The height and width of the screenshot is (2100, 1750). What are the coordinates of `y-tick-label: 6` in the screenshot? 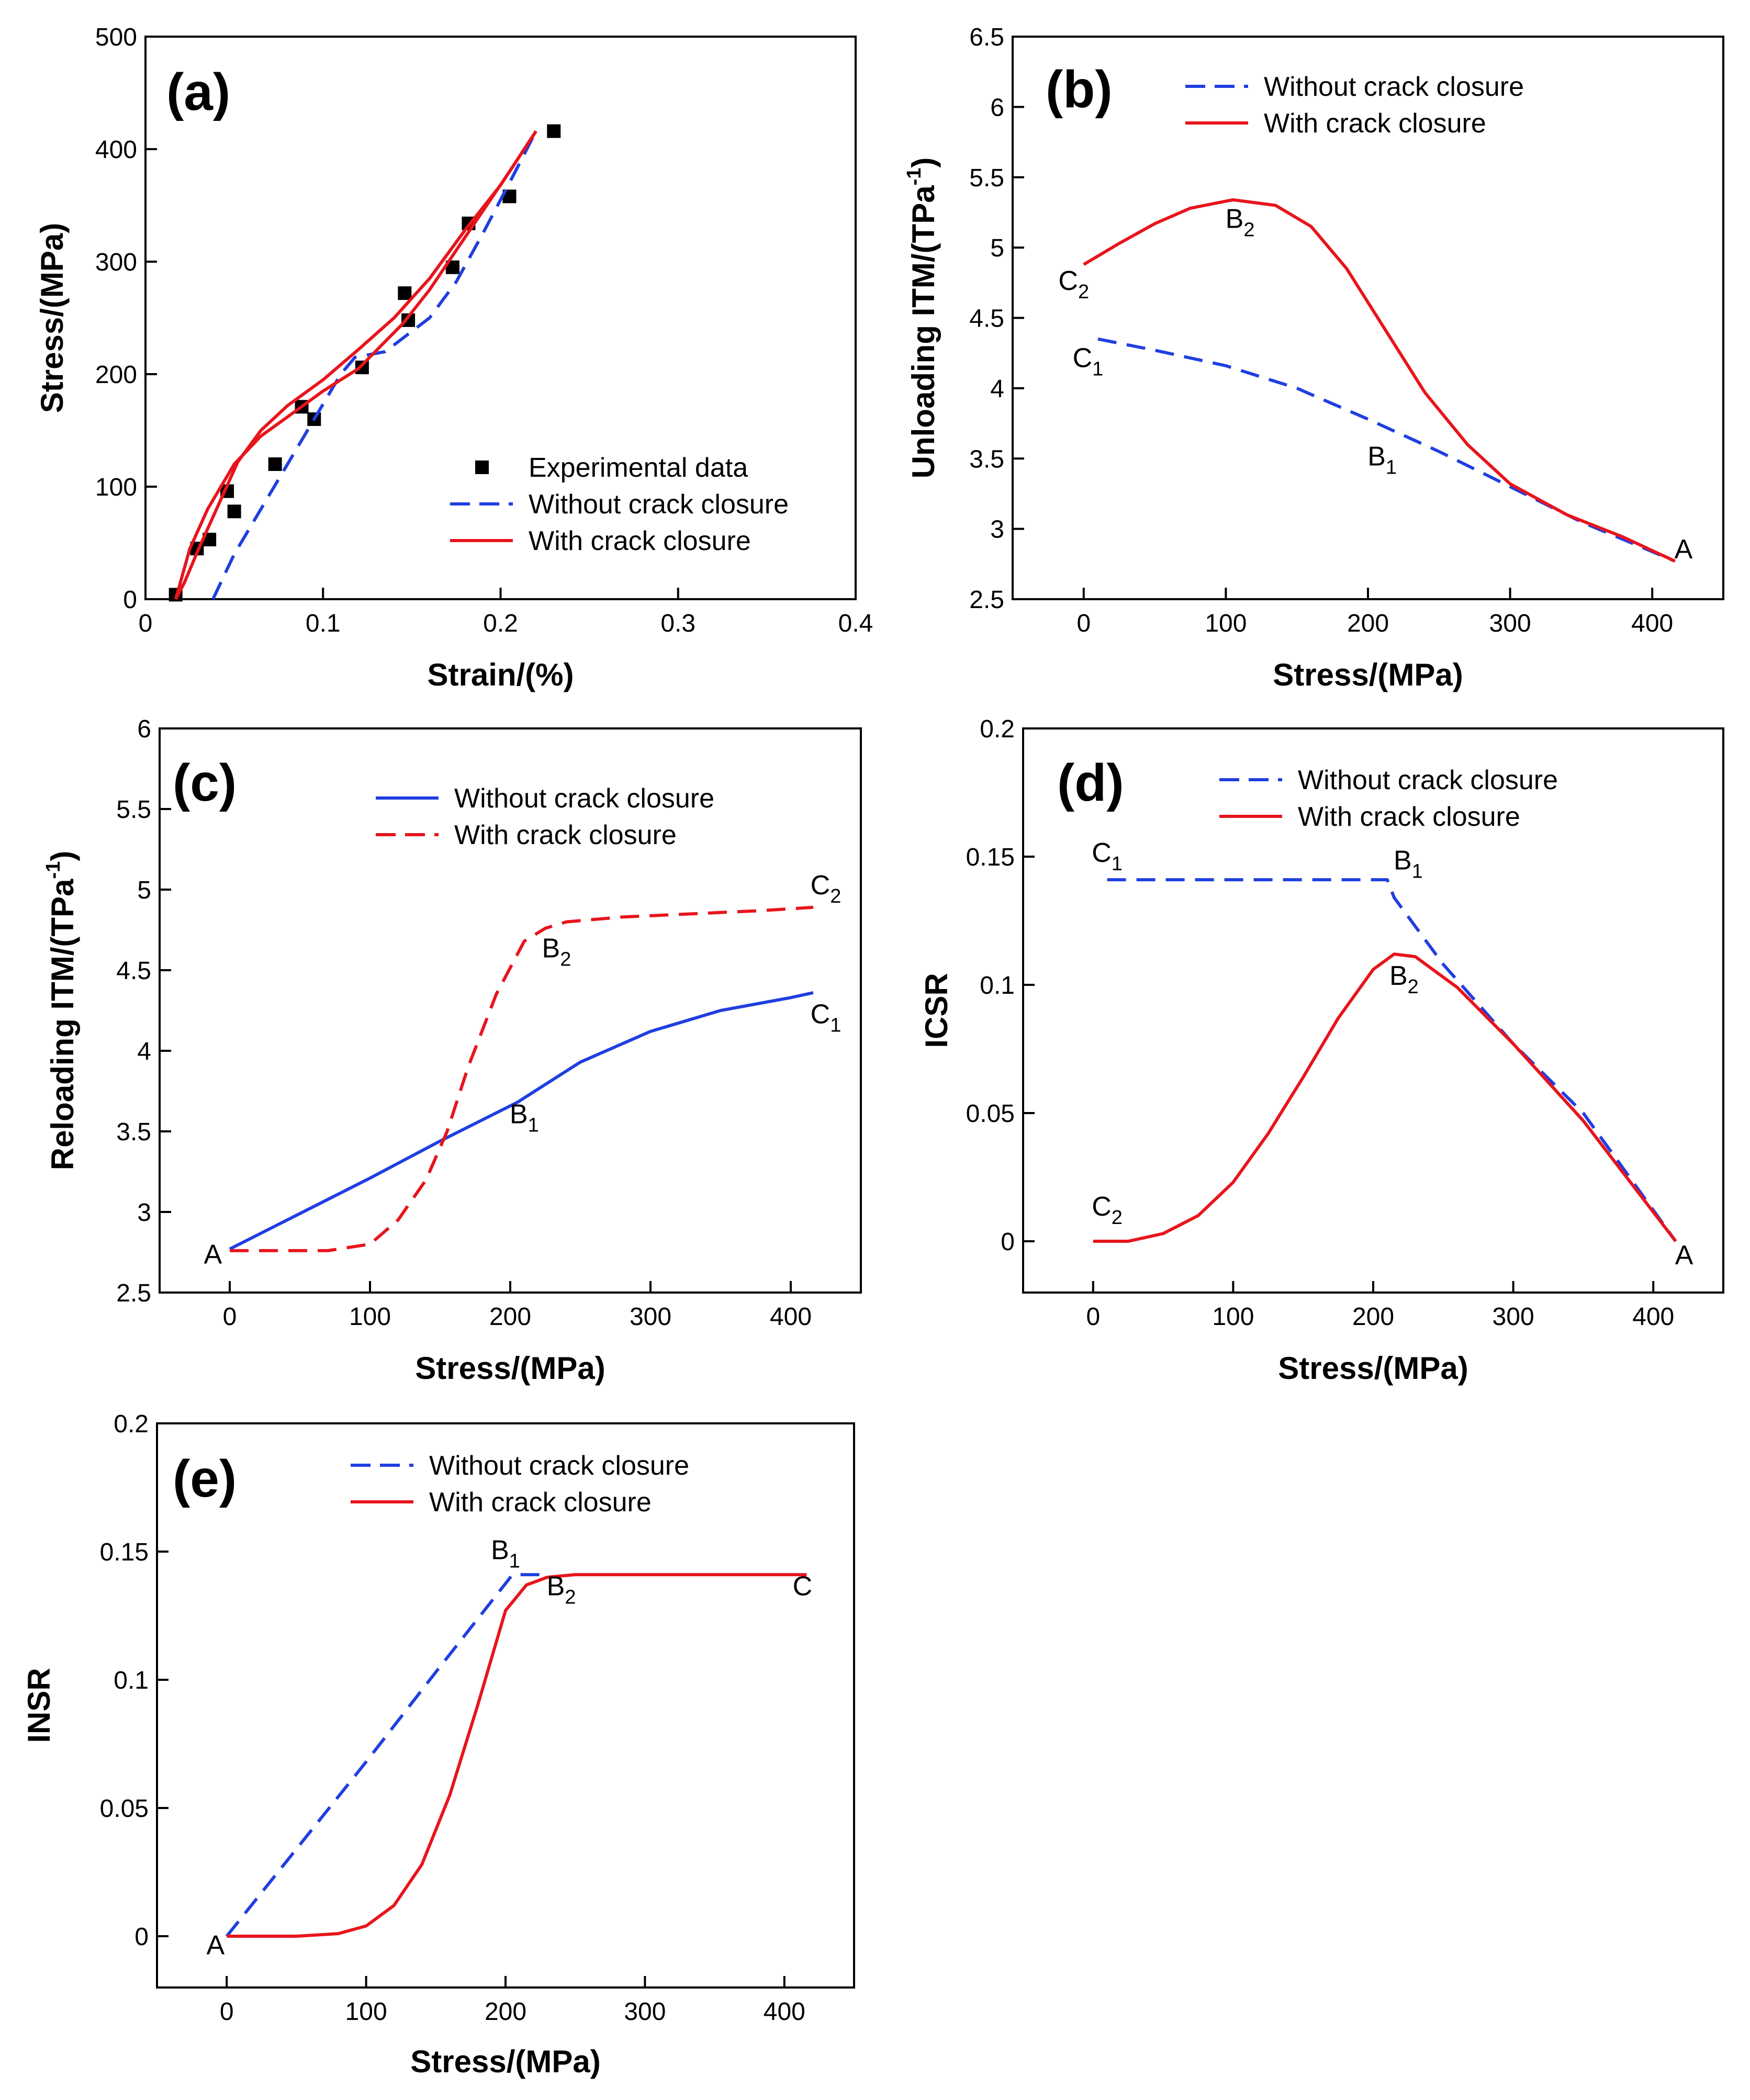 It's located at (144, 729).